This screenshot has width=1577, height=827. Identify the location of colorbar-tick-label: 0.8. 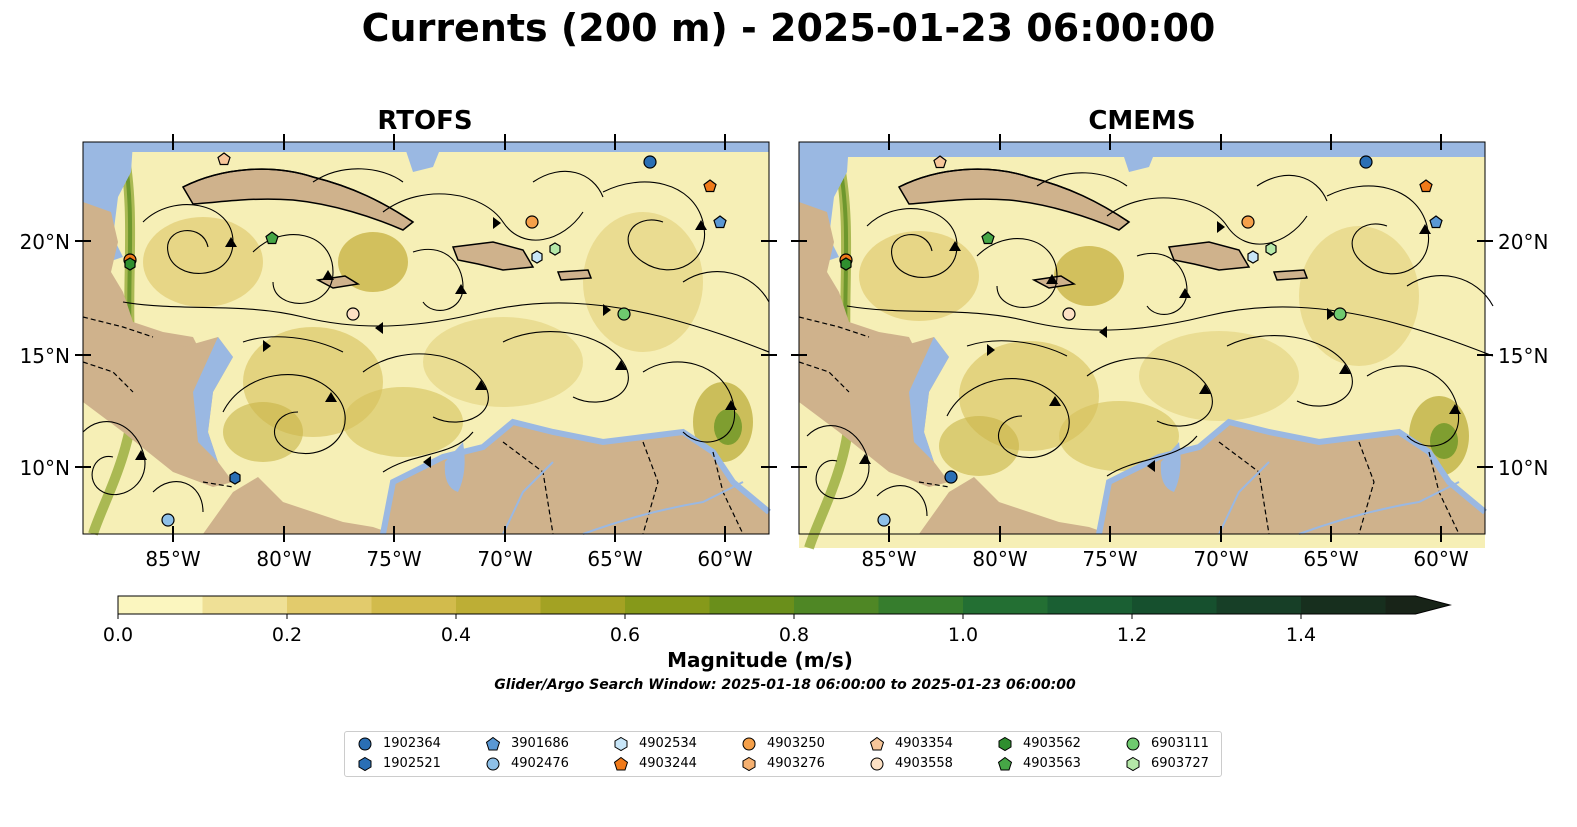
(794, 635).